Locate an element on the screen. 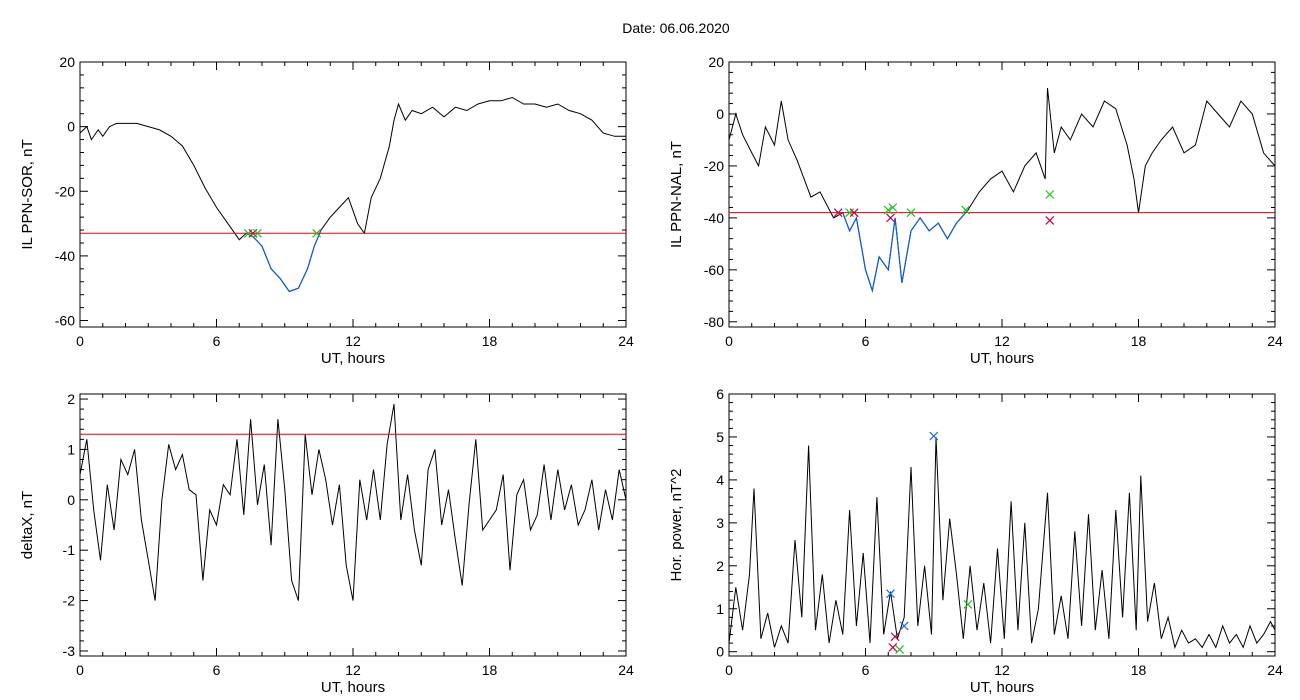 The width and height of the screenshot is (1300, 700). y-tick-label: -2 is located at coordinates (69, 601).